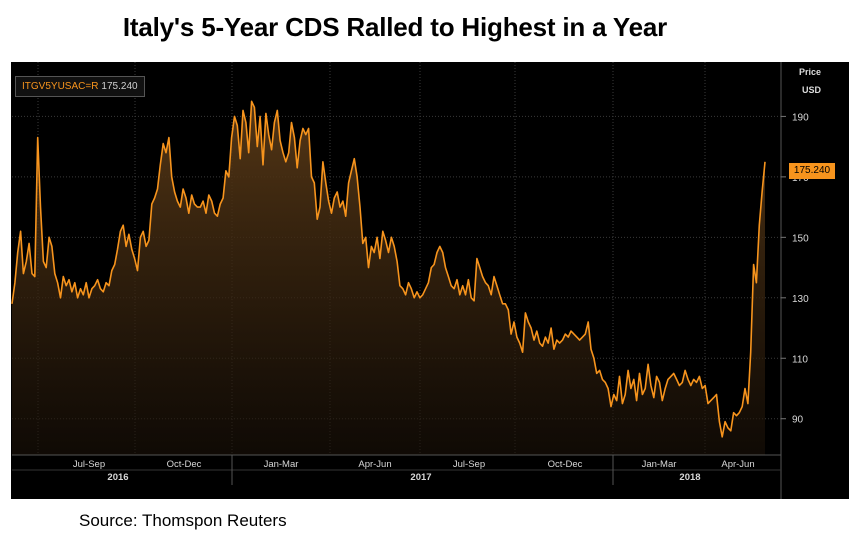 The height and width of the screenshot is (549, 857). Describe the element at coordinates (689, 477) in the screenshot. I see `year-label: 2018` at that location.